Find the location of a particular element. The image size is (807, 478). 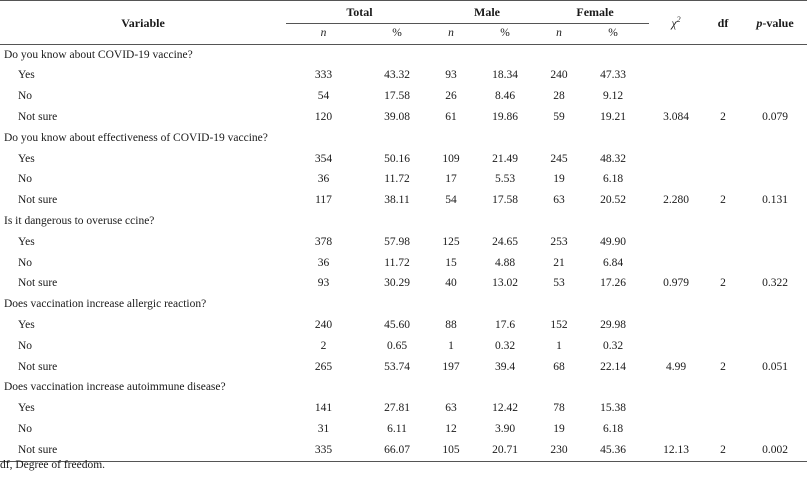

cell-total-pct: 27.81 is located at coordinates (397, 408).